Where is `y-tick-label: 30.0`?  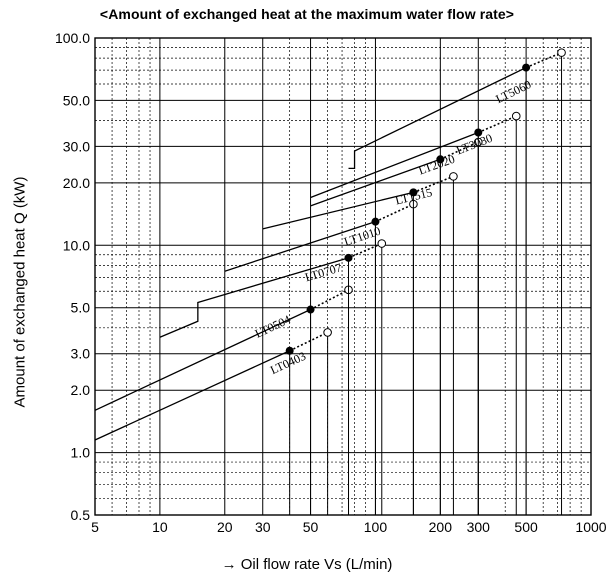
y-tick-label: 30.0 is located at coordinates (76, 146).